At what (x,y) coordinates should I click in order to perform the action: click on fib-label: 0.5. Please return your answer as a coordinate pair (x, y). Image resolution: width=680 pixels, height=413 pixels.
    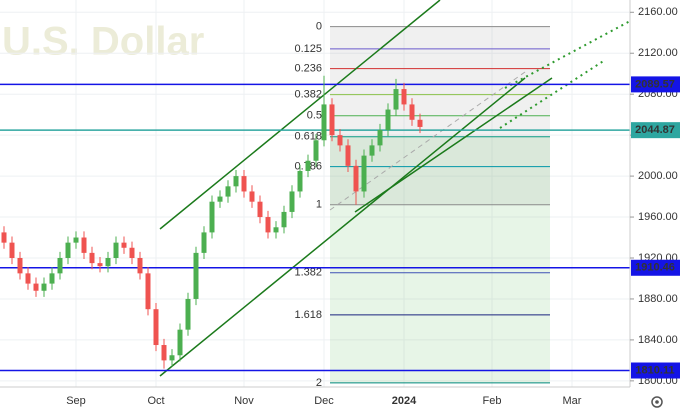
    Looking at the image, I should click on (314, 116).